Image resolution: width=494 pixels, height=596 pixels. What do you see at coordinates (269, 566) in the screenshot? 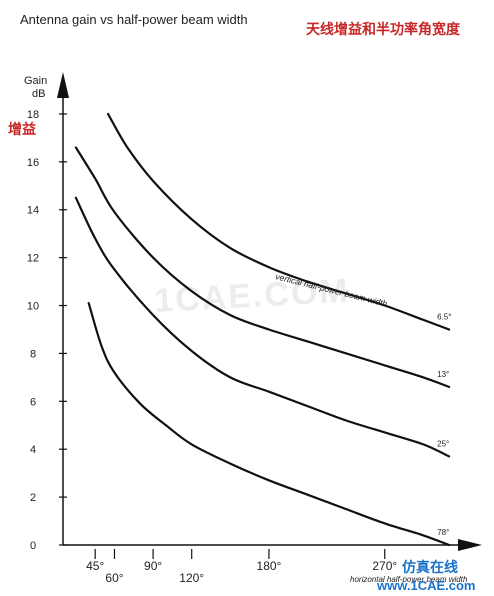
I see `x-tick-label: 180°` at bounding box center [269, 566].